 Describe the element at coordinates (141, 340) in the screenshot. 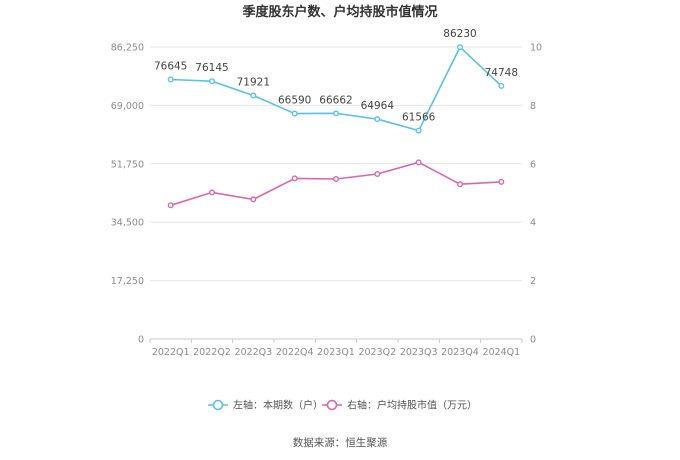

I see `y-left-tick-label: 0` at that location.